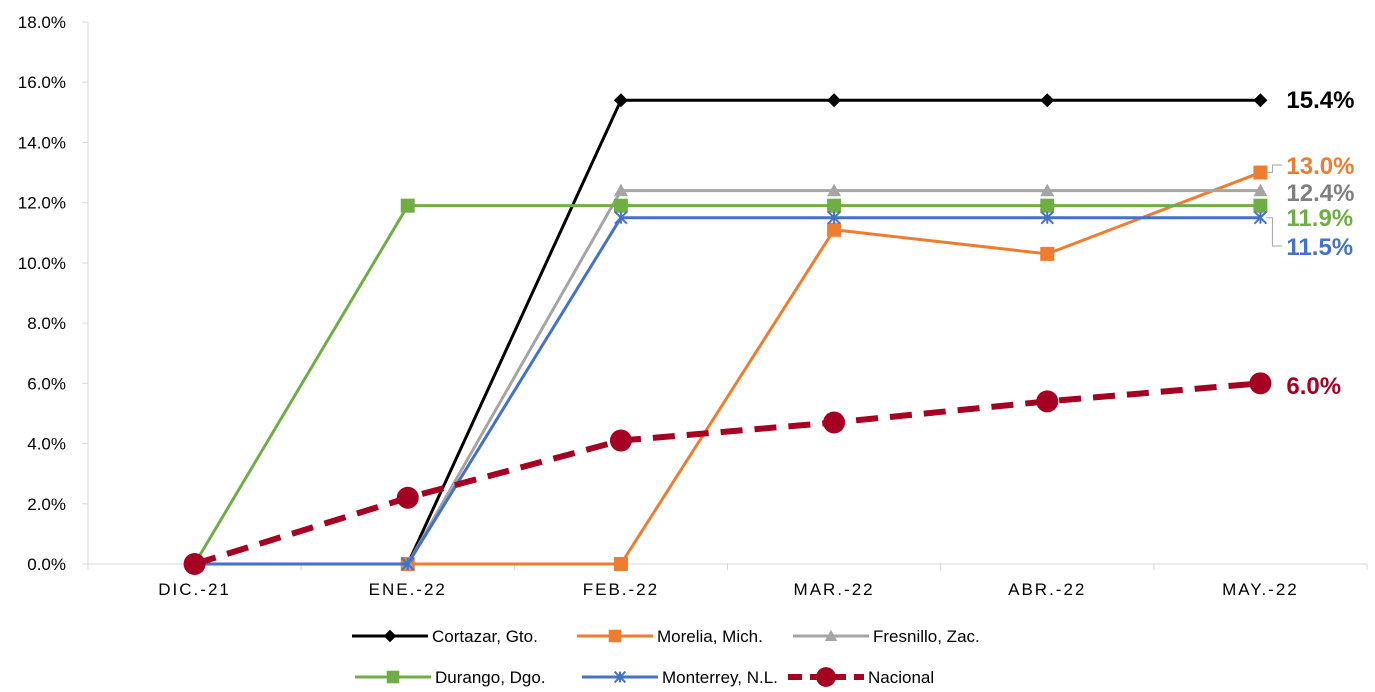  Describe the element at coordinates (42, 22) in the screenshot. I see `y-tick-label: 18.0%` at that location.